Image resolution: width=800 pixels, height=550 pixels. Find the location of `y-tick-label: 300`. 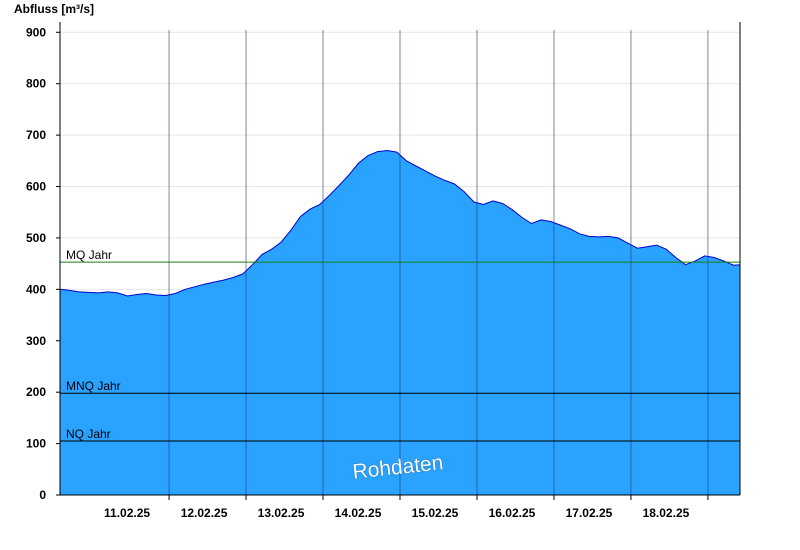

y-tick-label: 300 is located at coordinates (36, 341).